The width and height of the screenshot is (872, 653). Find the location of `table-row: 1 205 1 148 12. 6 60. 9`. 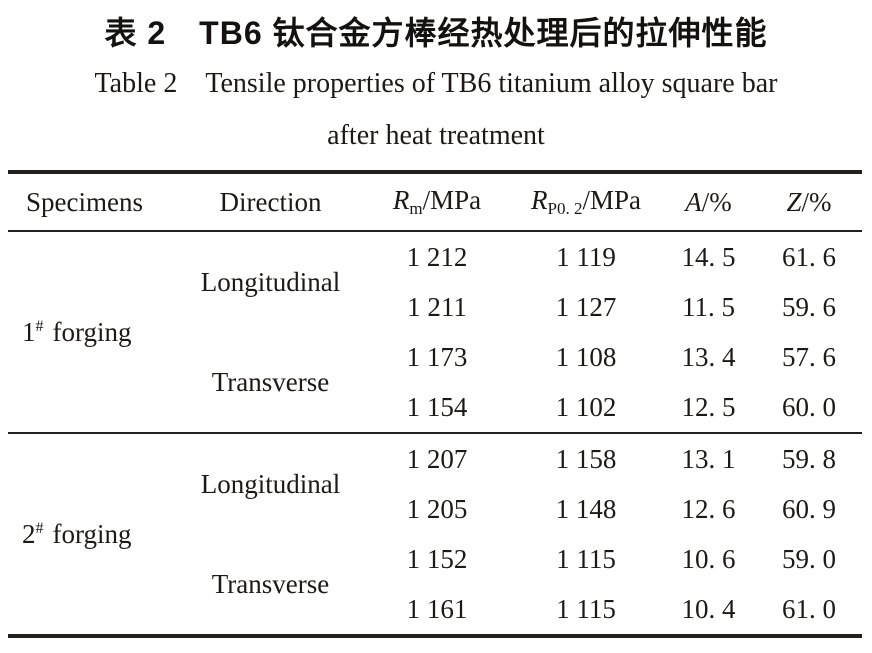

table-row: 1 205 1 148 12. 6 60. 9 is located at coordinates (435, 509).